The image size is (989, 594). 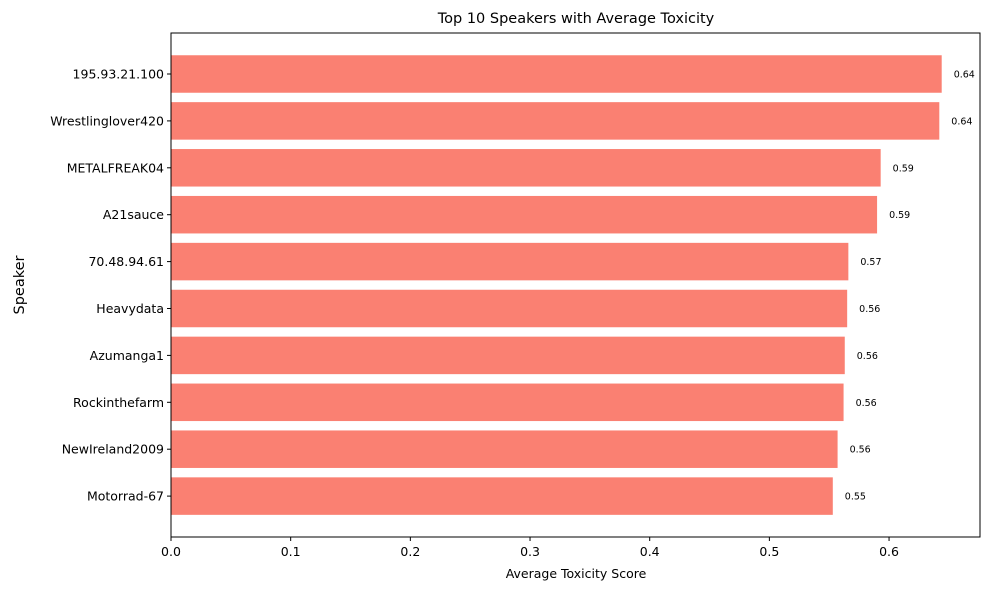 I want to click on y-tick-label: Motorrad-67, so click(x=125, y=496).